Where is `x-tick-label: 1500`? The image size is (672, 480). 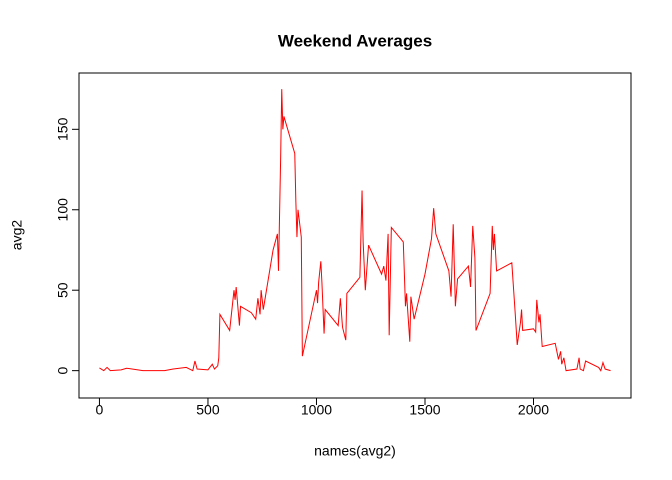
x-tick-label: 1500 is located at coordinates (424, 410).